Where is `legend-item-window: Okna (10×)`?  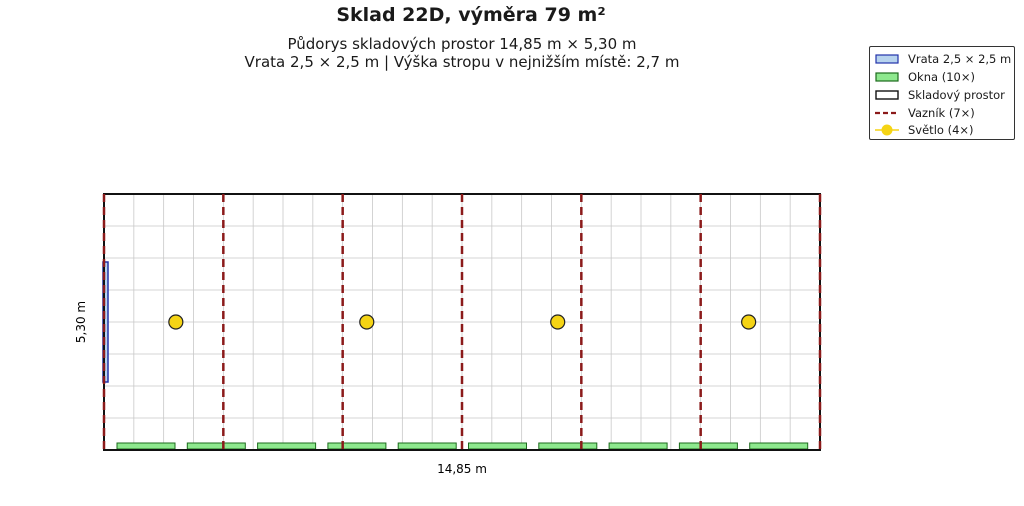 legend-item-window: Okna (10×) is located at coordinates (924, 77).